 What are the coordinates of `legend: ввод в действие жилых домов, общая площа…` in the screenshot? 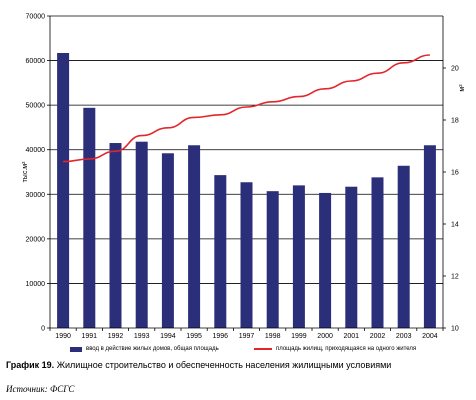 It's located at (238, 352).